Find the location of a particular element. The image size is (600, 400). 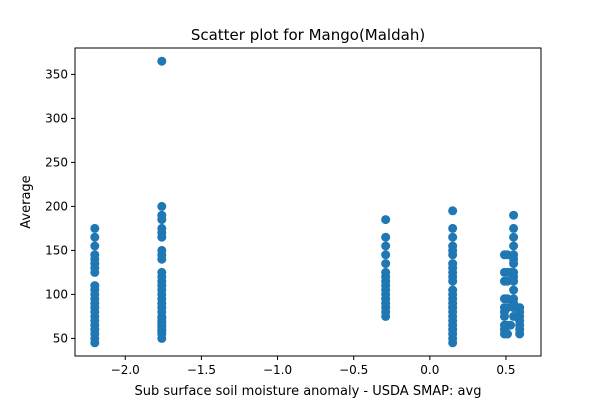

y-axis-ticks: 50 100 150 200 250 300 350 is located at coordinates (60, 206).